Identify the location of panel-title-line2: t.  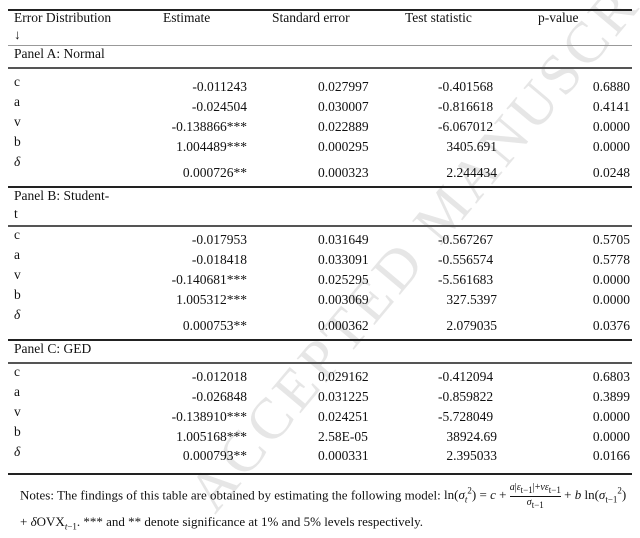
(16, 213).